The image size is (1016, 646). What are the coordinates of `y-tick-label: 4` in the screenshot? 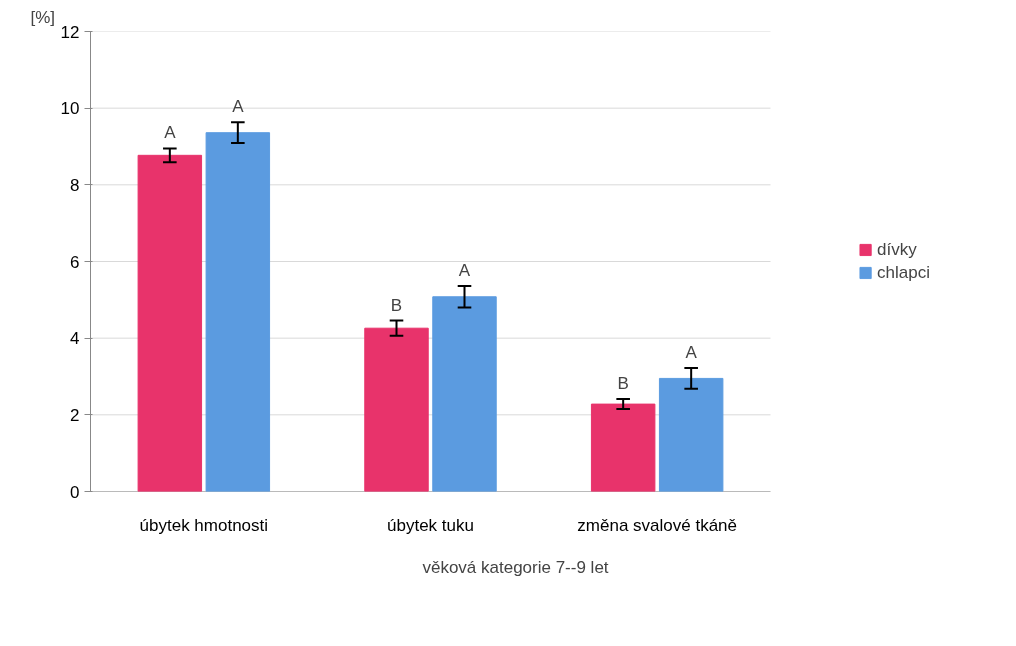 It's located at (75, 339).